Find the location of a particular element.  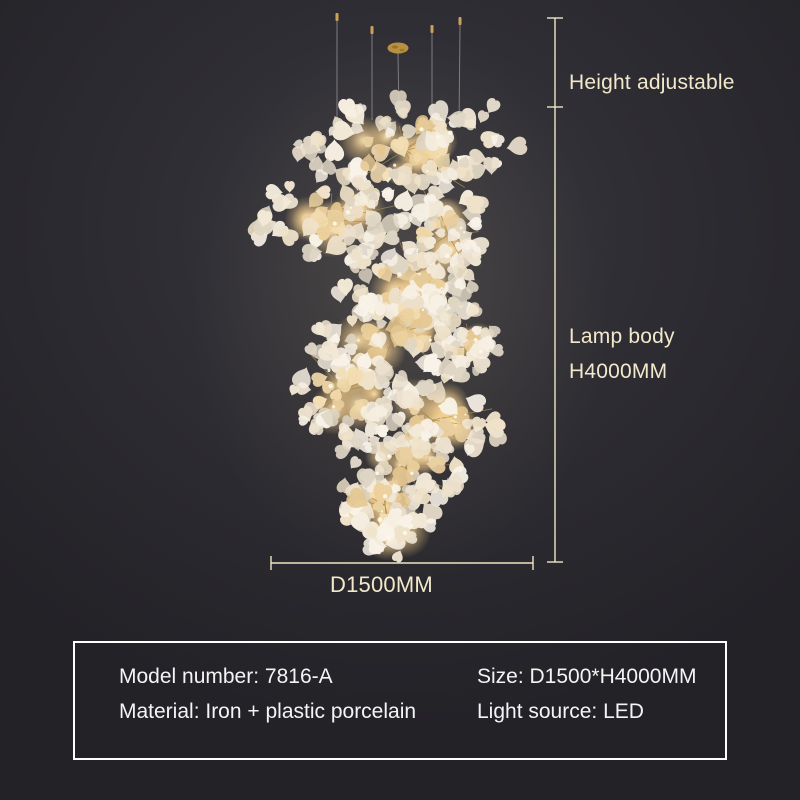

led-light-points is located at coordinates (405, 333).